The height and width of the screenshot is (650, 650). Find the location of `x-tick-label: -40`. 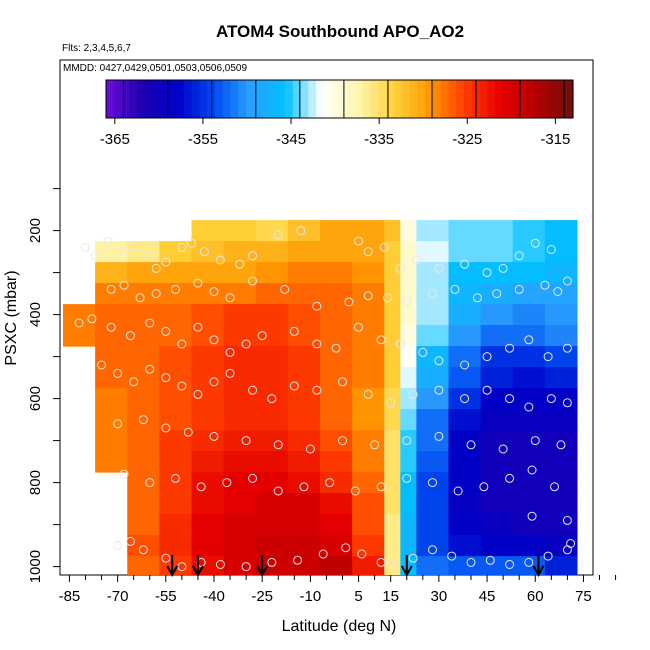

x-tick-label: -40 is located at coordinates (214, 596).